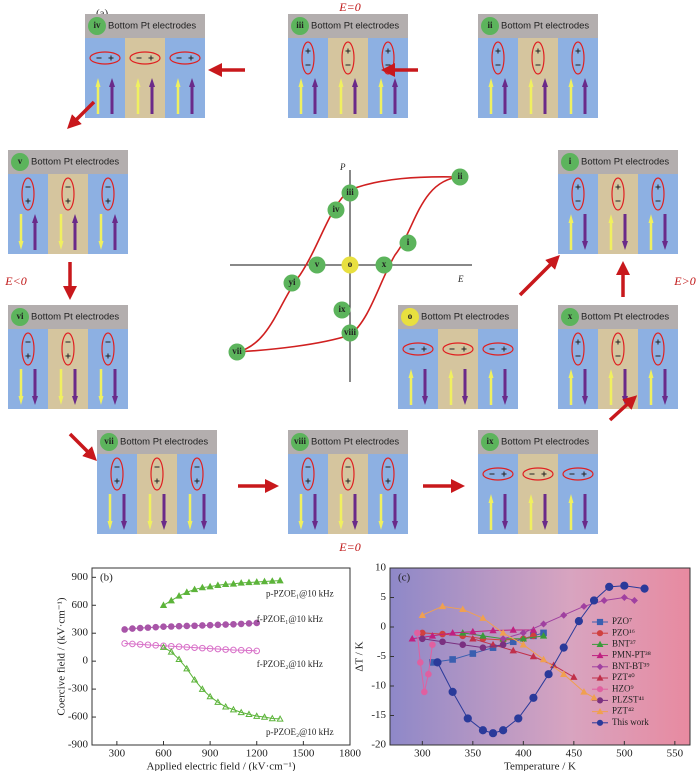 This screenshot has height=771, width=700. I want to click on x-tick-label: 1200, so click(257, 754).